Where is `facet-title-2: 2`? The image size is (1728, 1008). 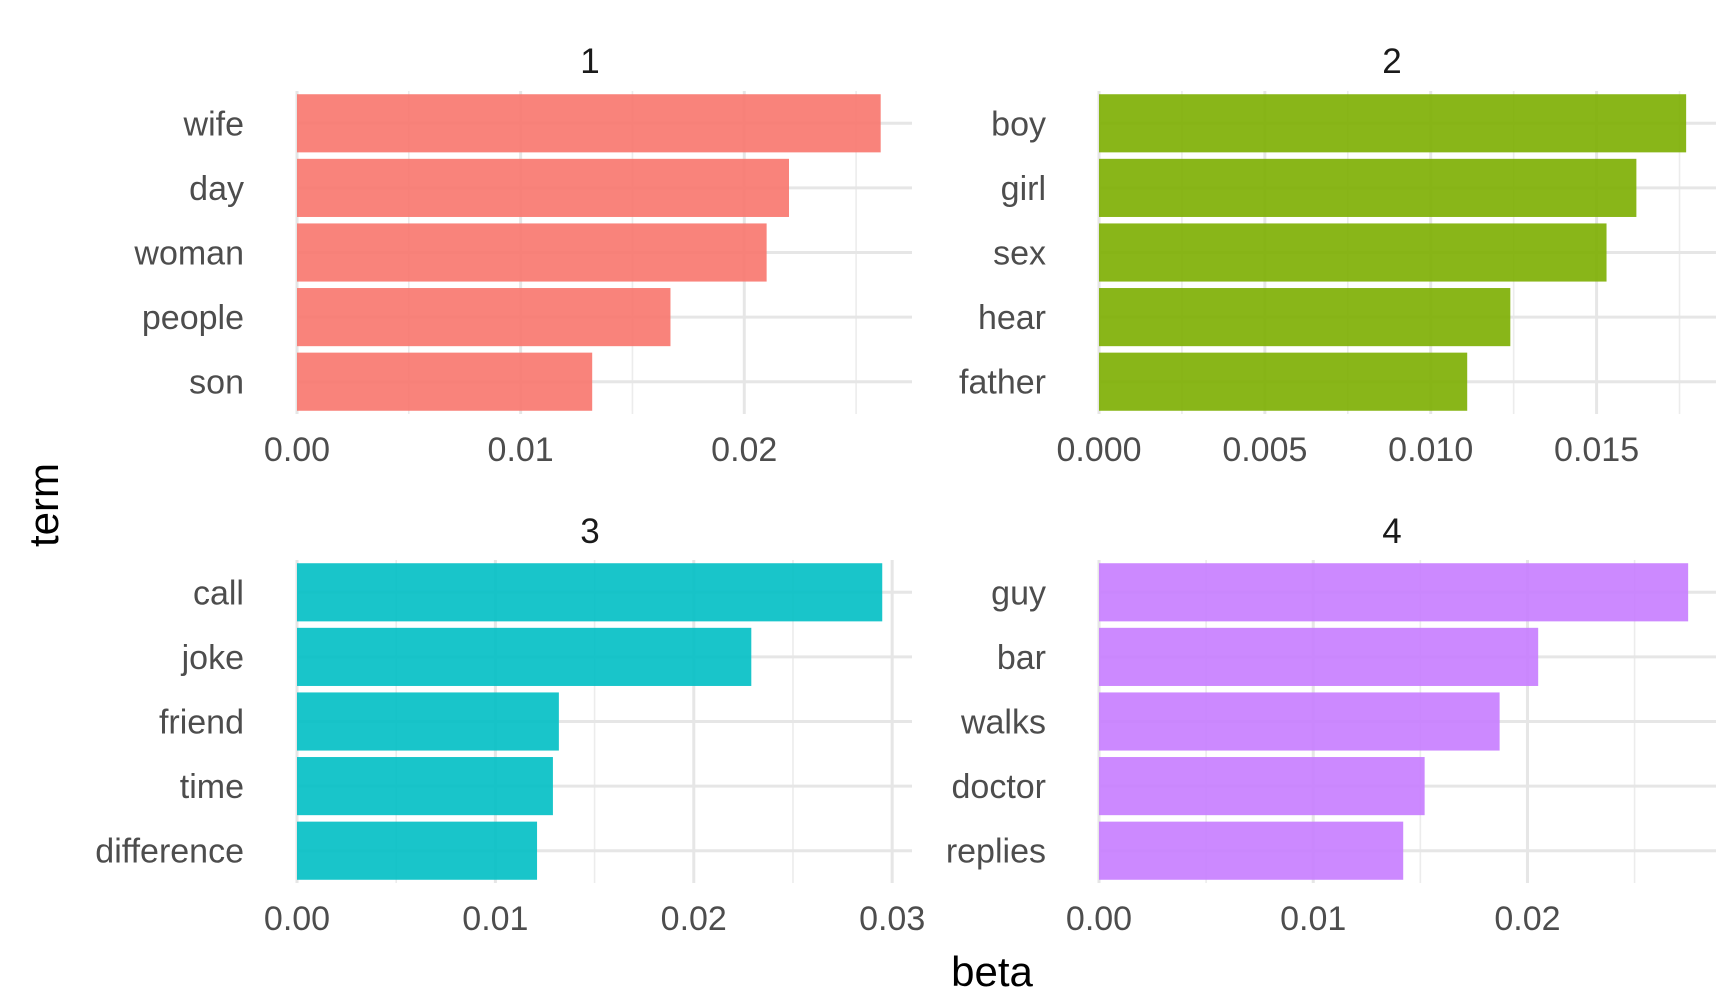 facet-title-2: 2 is located at coordinates (1391, 61).